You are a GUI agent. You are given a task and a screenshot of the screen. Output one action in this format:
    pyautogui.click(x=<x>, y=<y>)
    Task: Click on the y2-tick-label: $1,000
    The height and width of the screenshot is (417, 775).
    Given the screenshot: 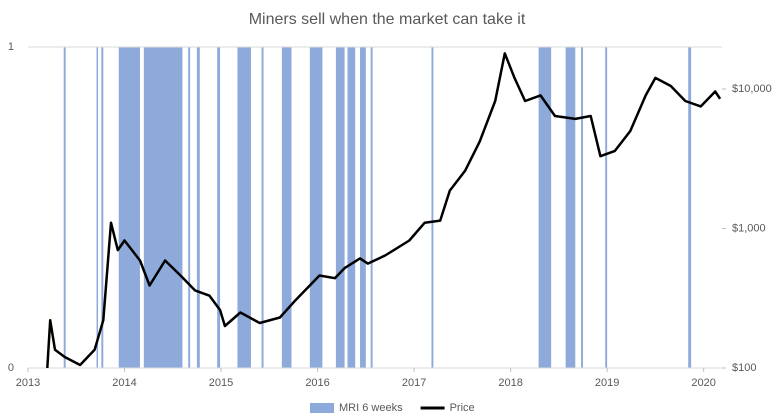 What is the action you would take?
    pyautogui.click(x=749, y=228)
    